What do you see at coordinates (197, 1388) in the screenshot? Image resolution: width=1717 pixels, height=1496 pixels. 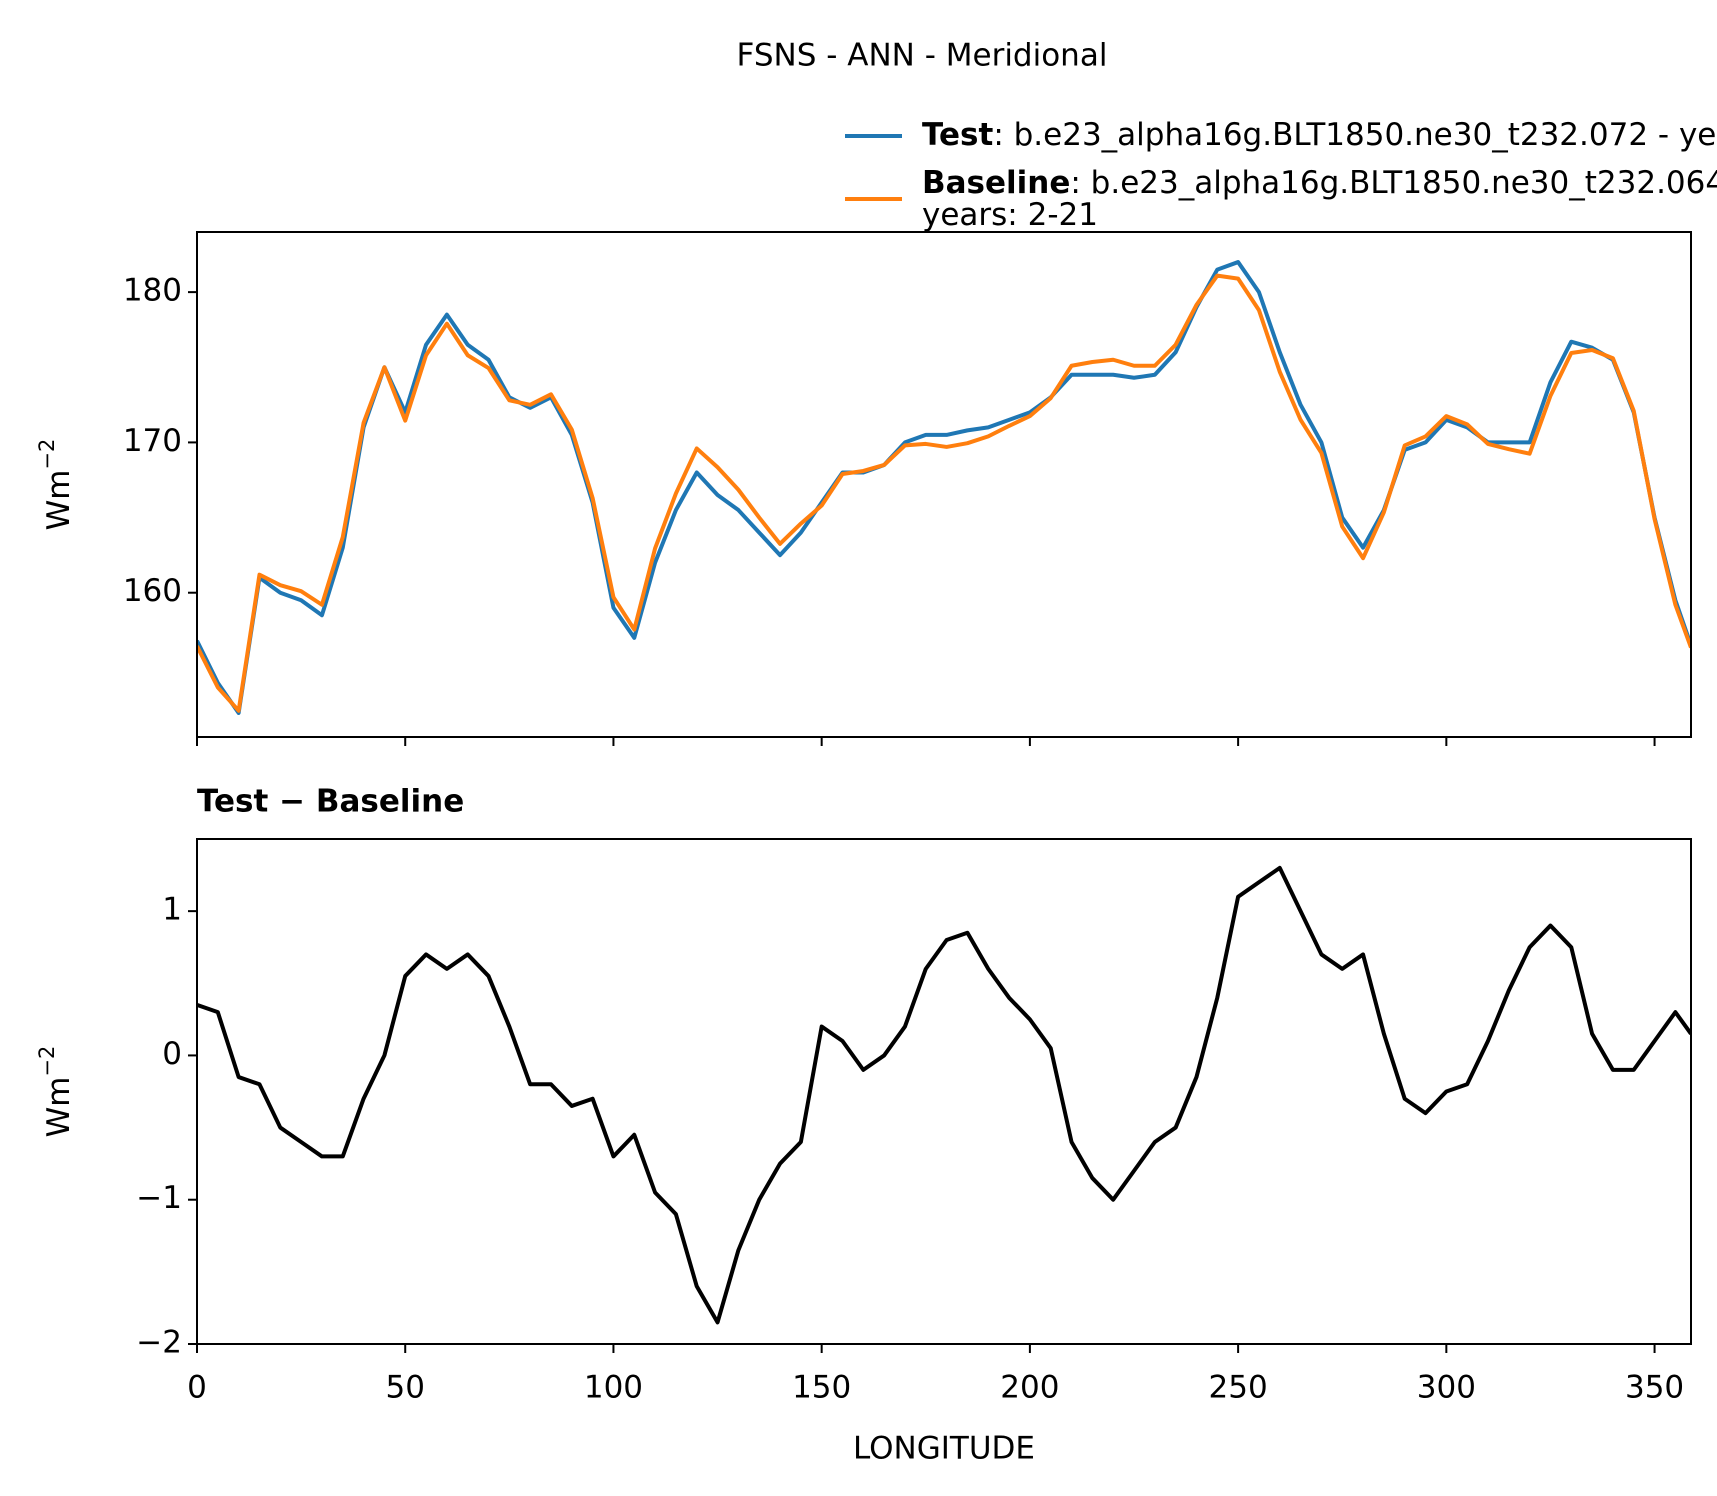 I see `x-tick-label: 0` at bounding box center [197, 1388].